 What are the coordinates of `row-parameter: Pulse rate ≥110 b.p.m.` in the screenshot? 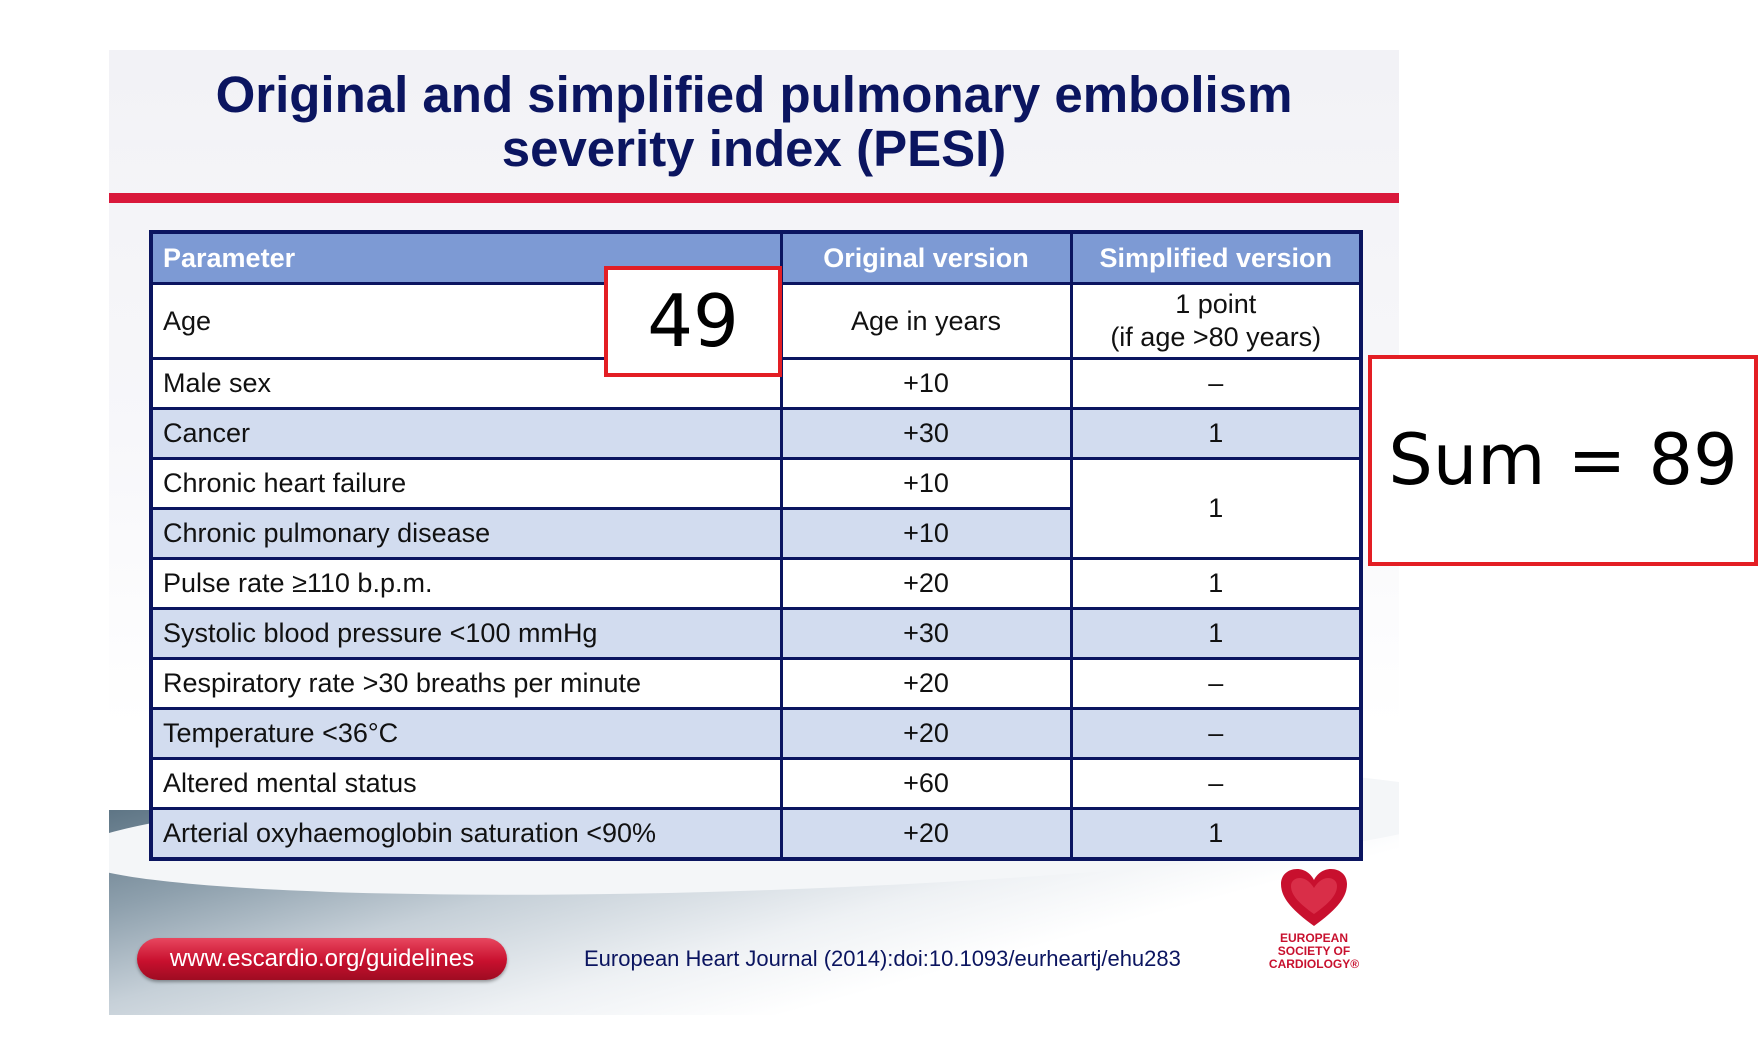 It's located at (466, 583).